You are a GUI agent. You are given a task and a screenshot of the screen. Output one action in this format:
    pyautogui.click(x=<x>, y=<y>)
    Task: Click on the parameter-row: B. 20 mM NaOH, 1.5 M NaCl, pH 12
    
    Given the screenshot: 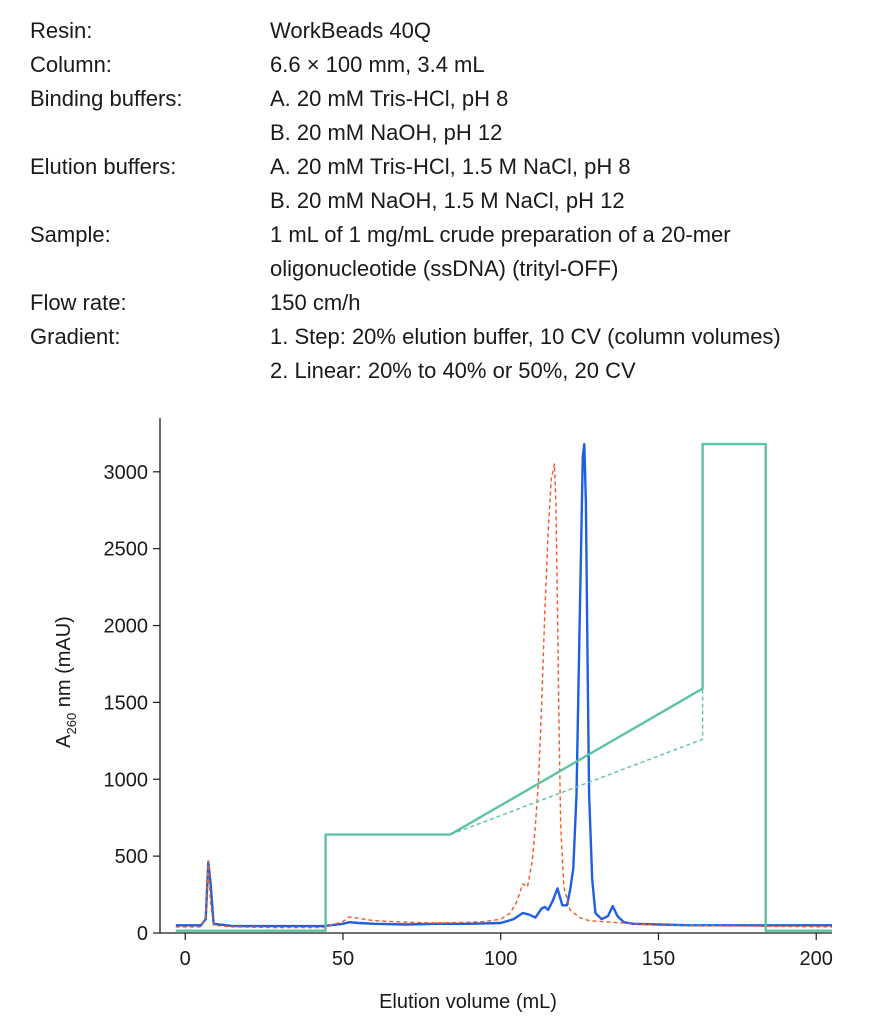 What is the action you would take?
    pyautogui.click(x=405, y=201)
    